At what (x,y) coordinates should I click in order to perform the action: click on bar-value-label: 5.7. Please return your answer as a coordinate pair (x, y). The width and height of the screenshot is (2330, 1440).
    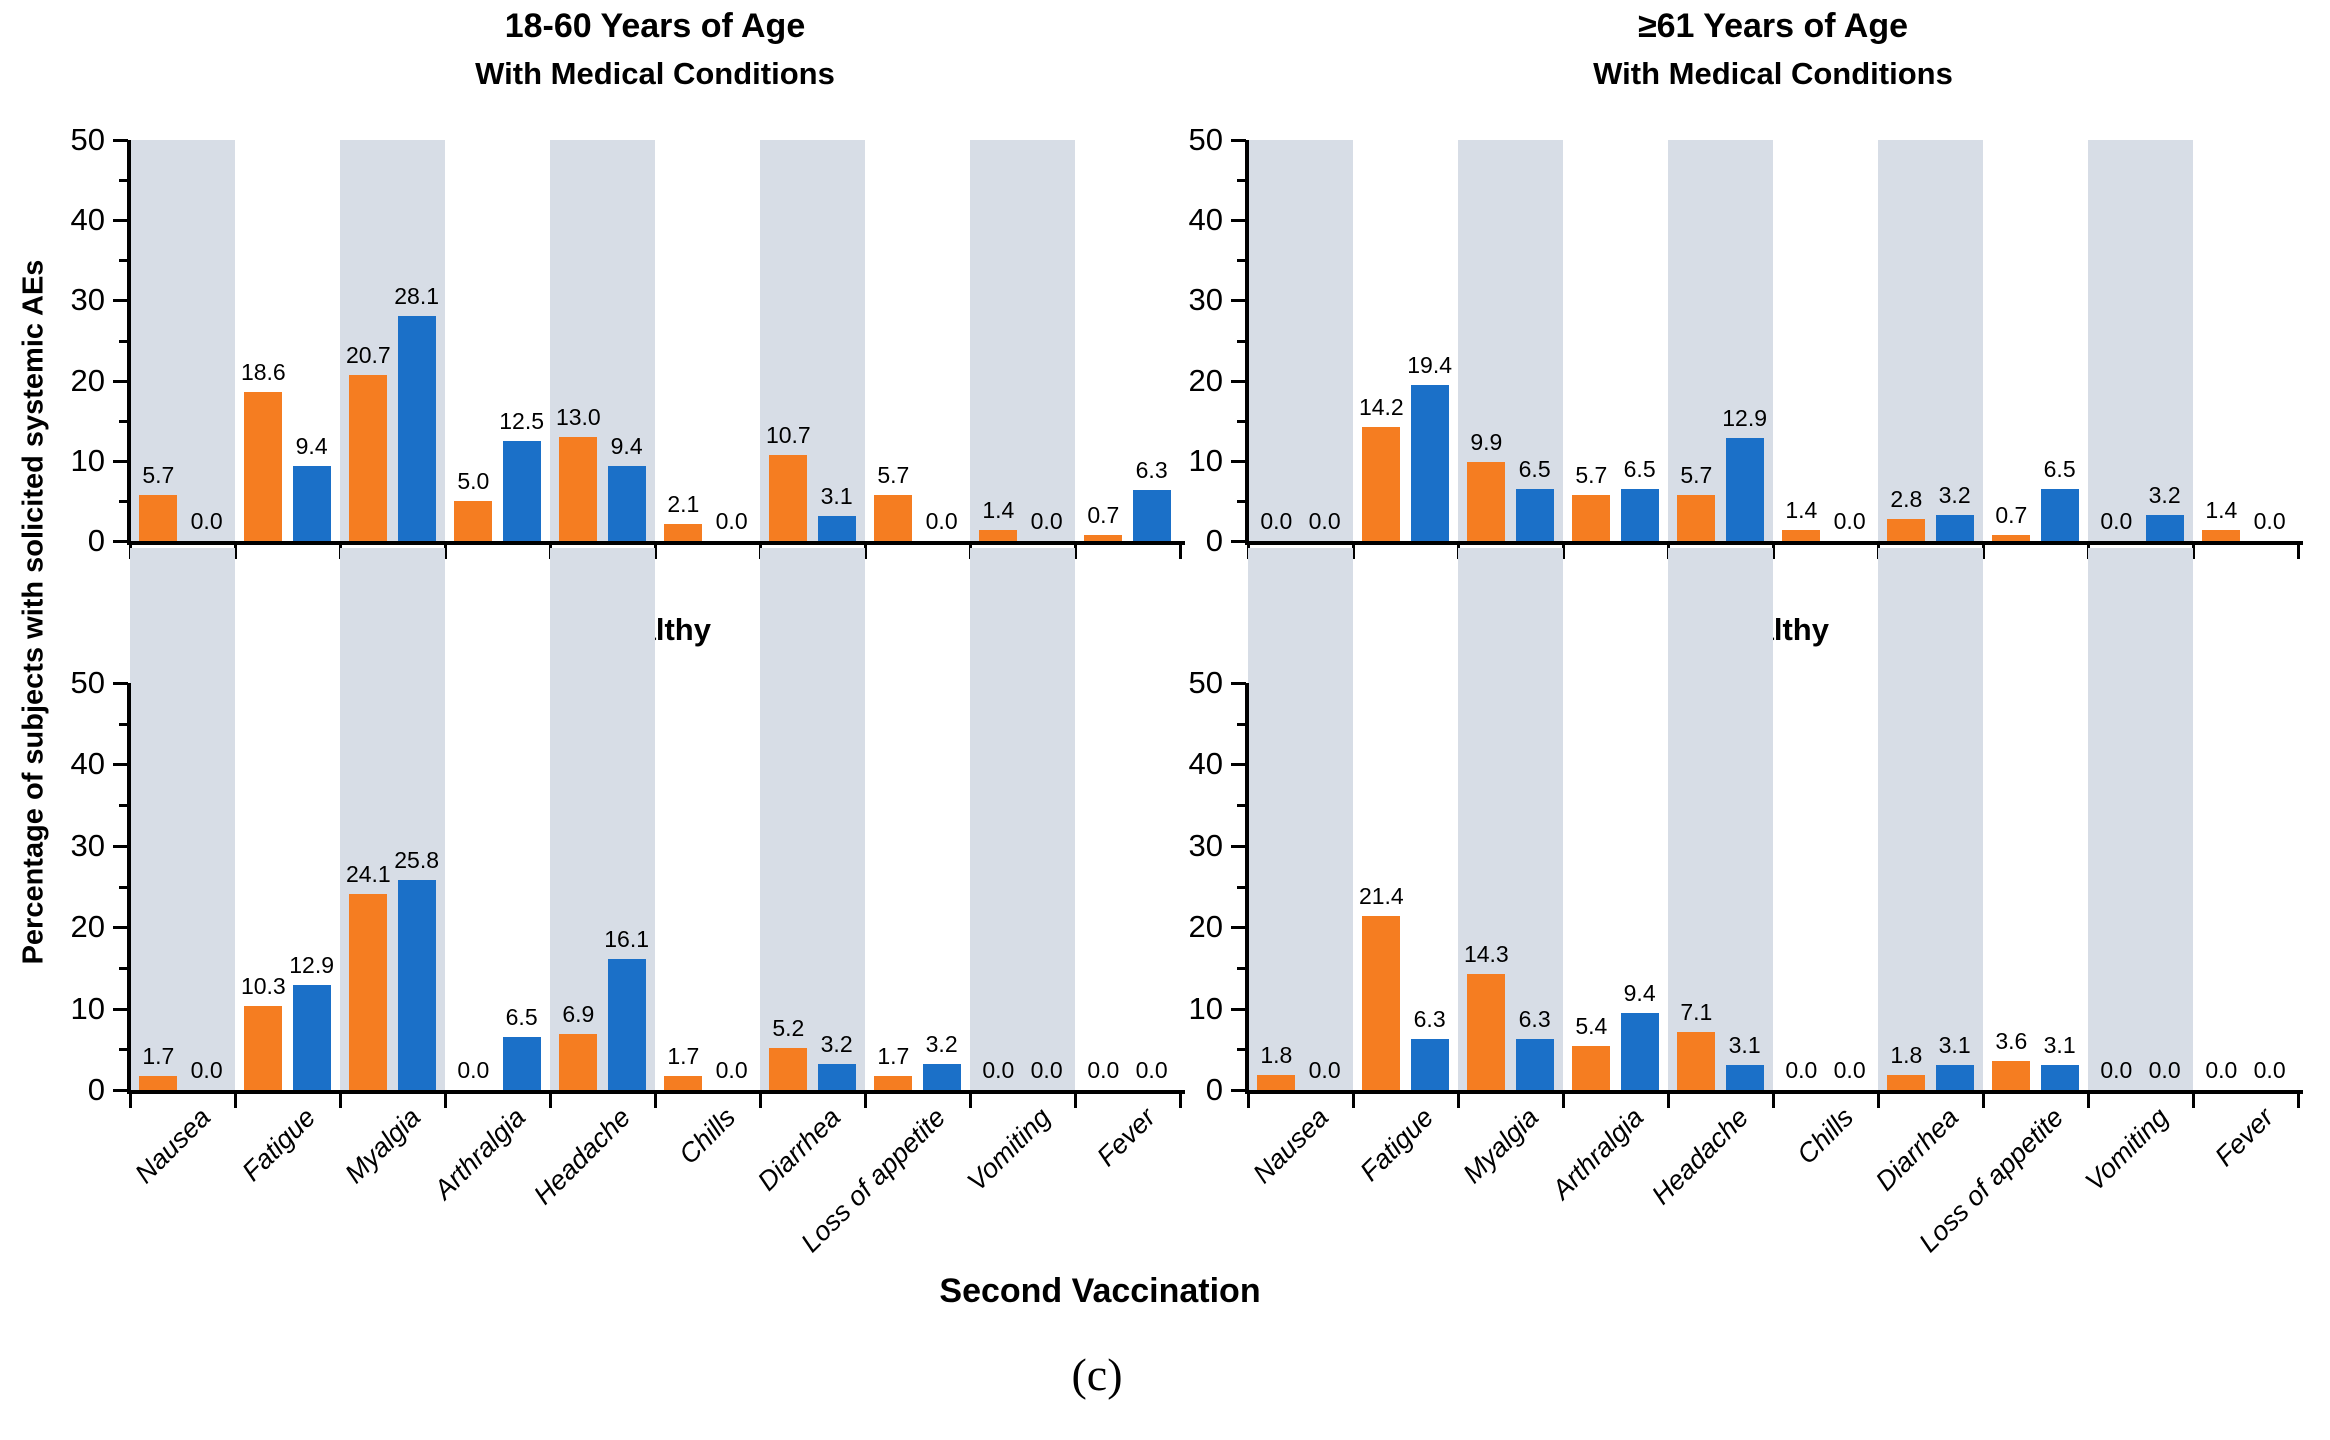
    Looking at the image, I should click on (893, 475).